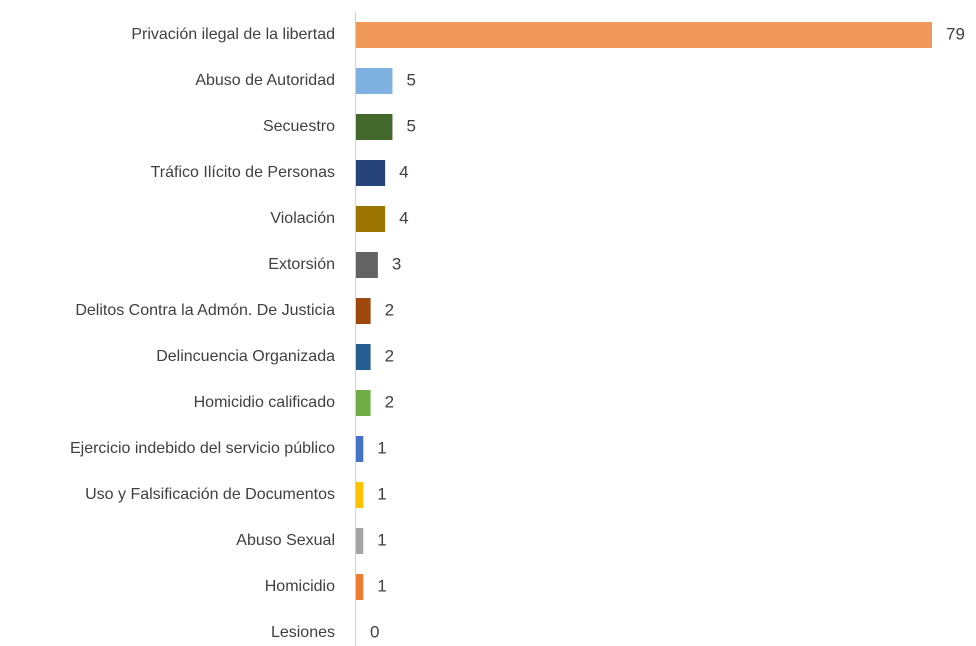 This screenshot has width=976, height=646. Describe the element at coordinates (396, 263) in the screenshot. I see `value-label: 3` at that location.